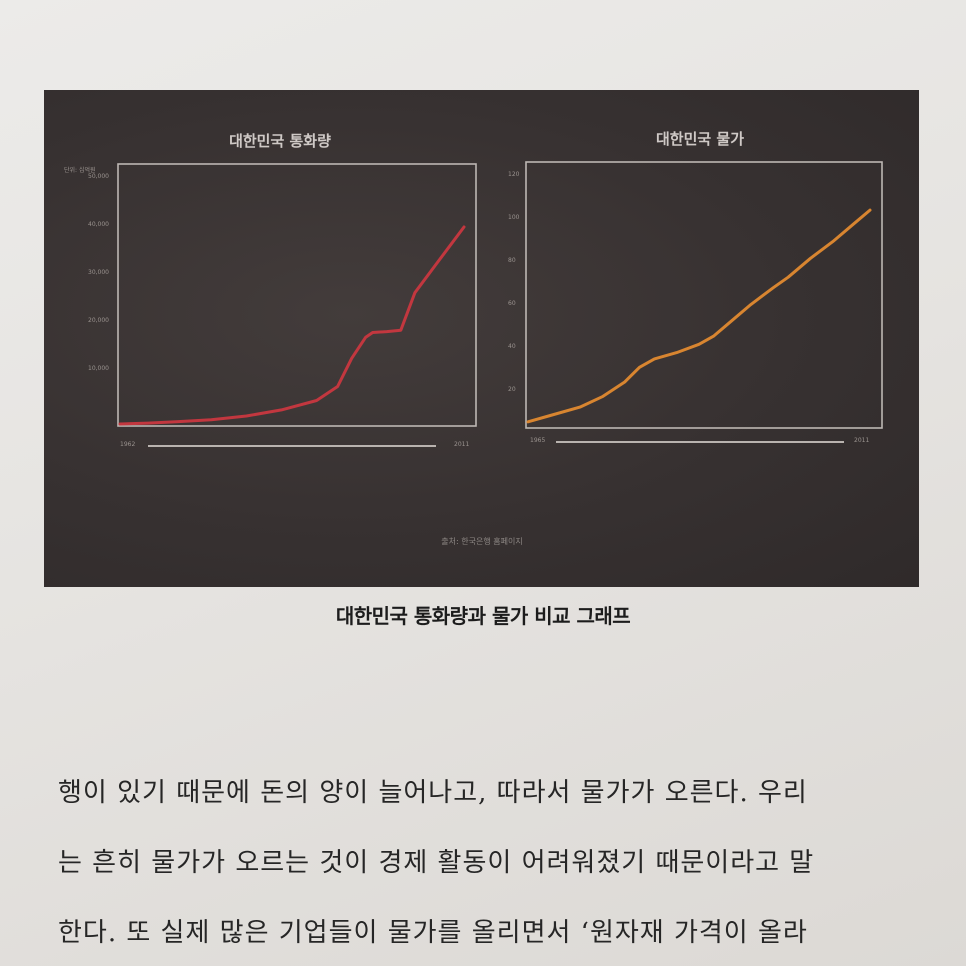  What do you see at coordinates (98, 272) in the screenshot?
I see `y-tick-label: 30,000` at bounding box center [98, 272].